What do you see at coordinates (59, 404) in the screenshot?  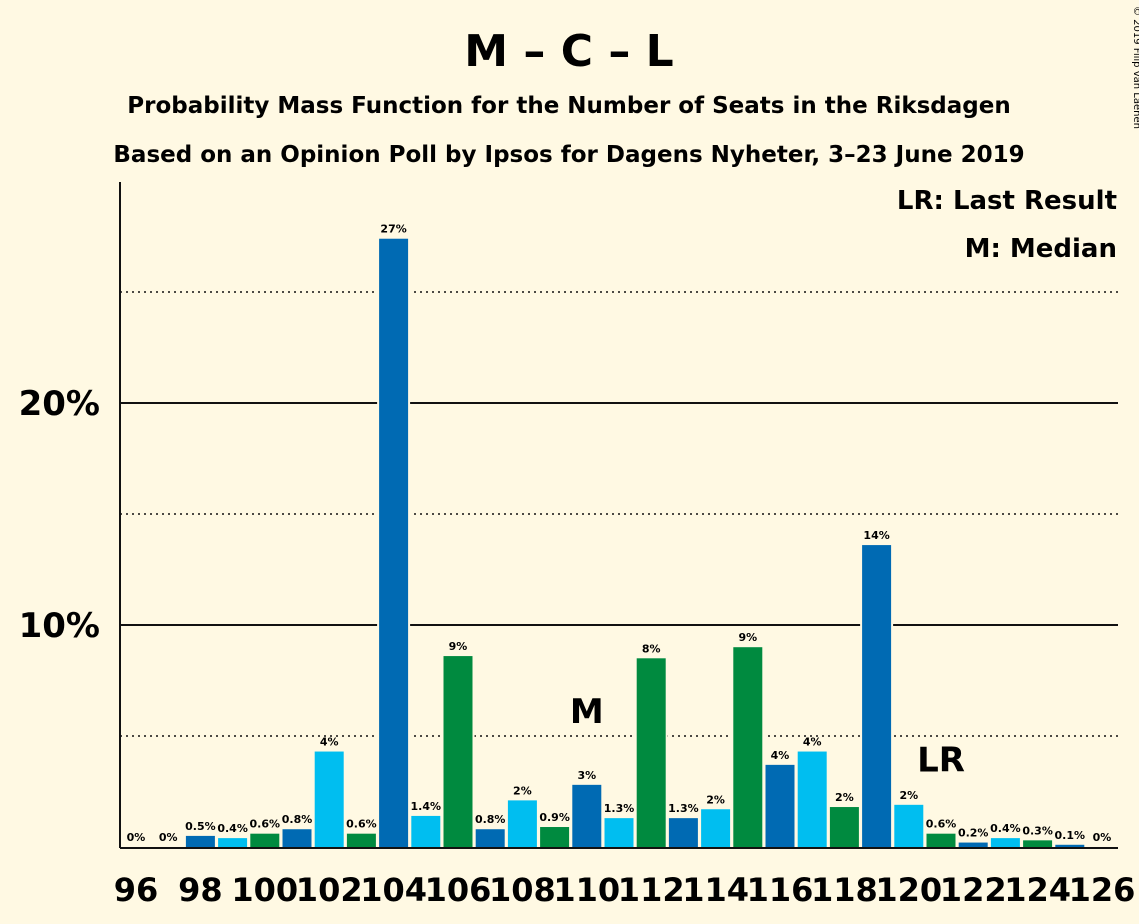 I see `y-tick-label: 20%` at bounding box center [59, 404].